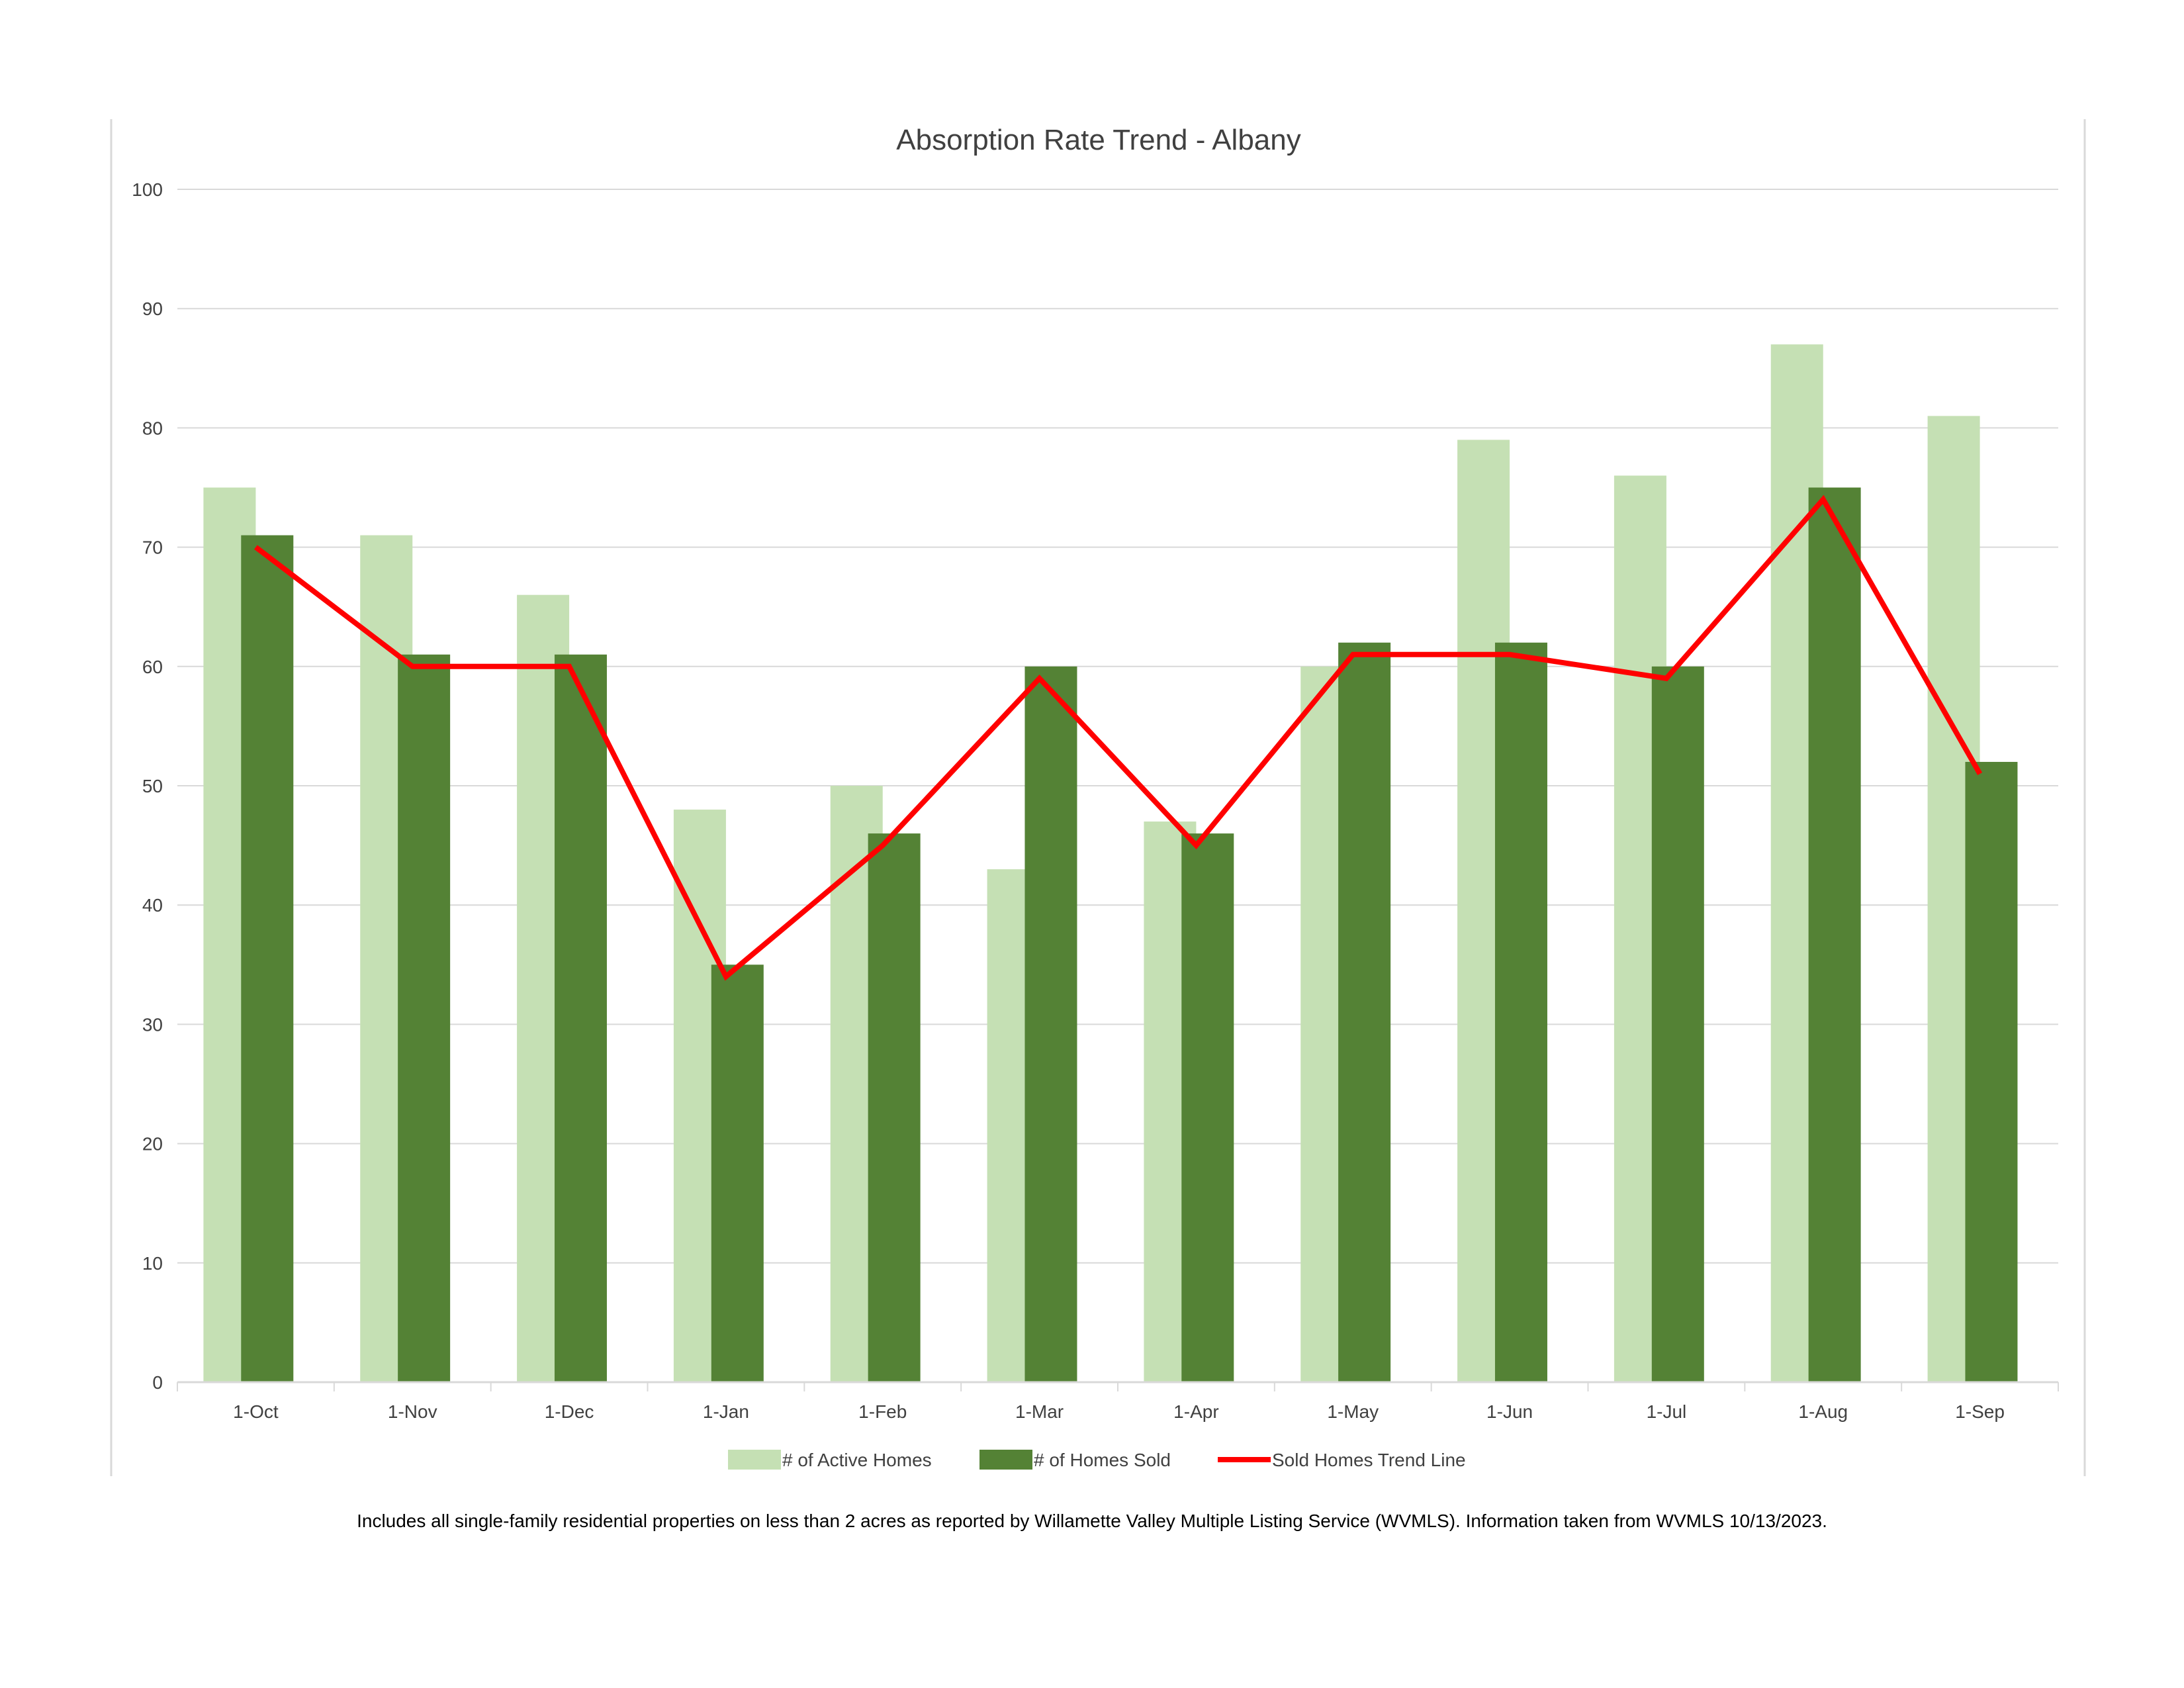  I want to click on y-tick-label: 20, so click(152, 1144).